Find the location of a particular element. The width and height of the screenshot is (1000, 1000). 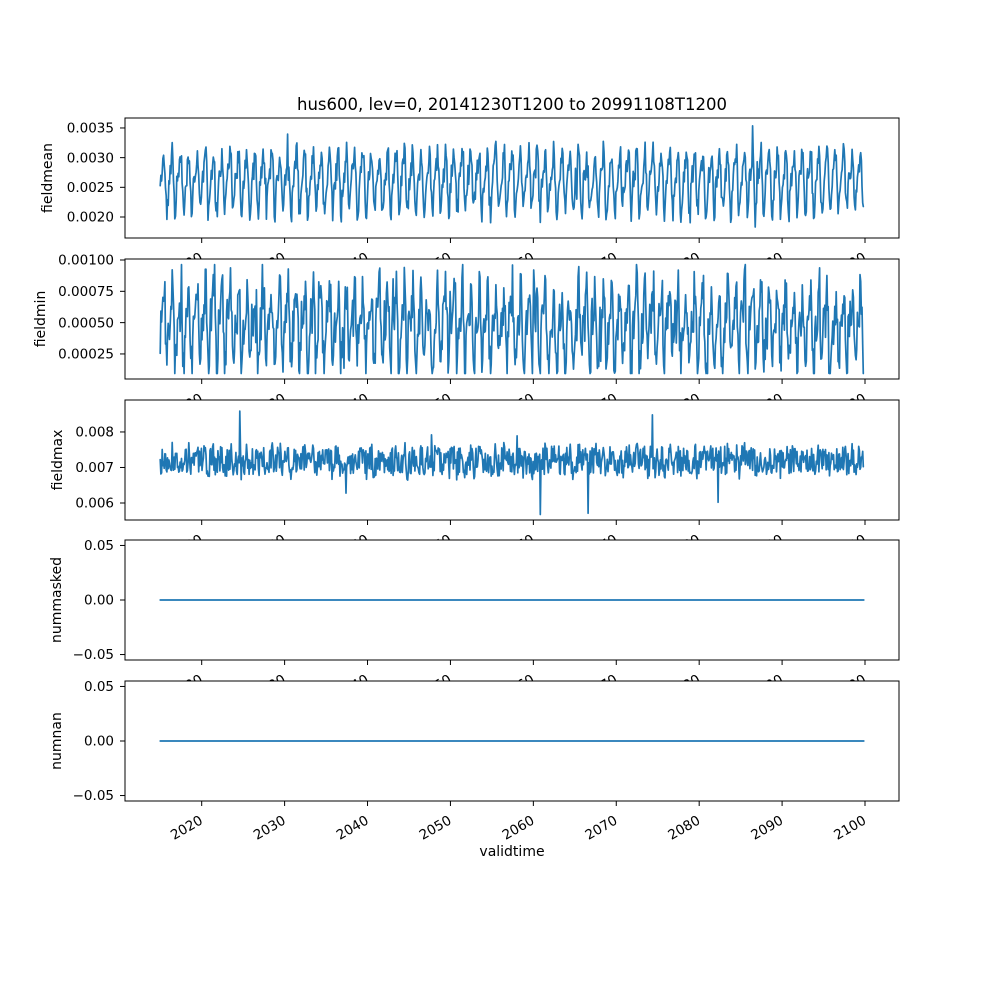

x-axis-label: validtime is located at coordinates (511, 852).